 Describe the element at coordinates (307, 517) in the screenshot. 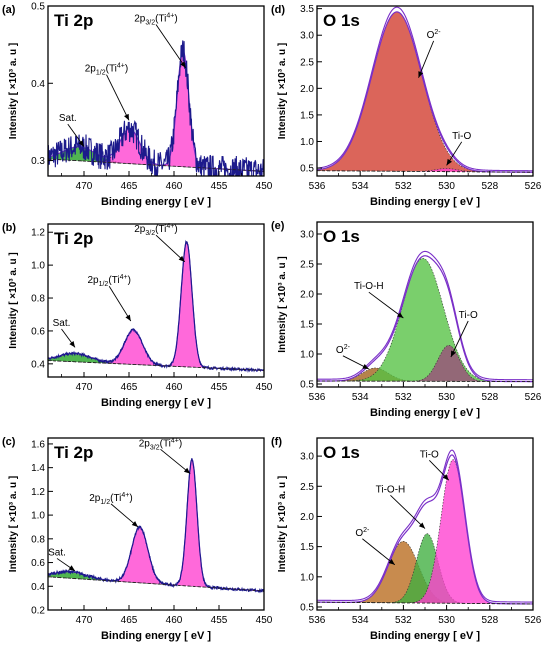

I see `y-tick-label-f: 2.0` at that location.